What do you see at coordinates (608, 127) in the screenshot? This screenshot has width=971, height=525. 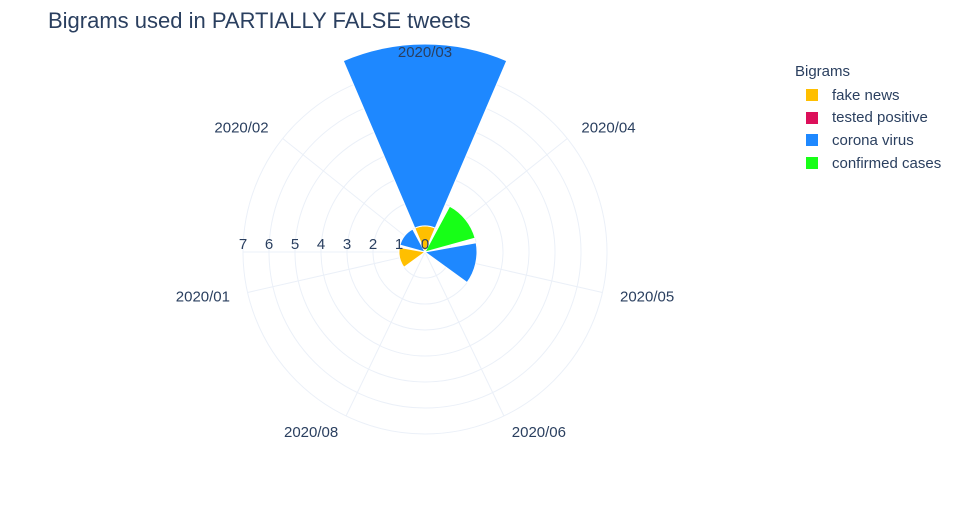 I see `angular-tick-label: 2020/04` at bounding box center [608, 127].